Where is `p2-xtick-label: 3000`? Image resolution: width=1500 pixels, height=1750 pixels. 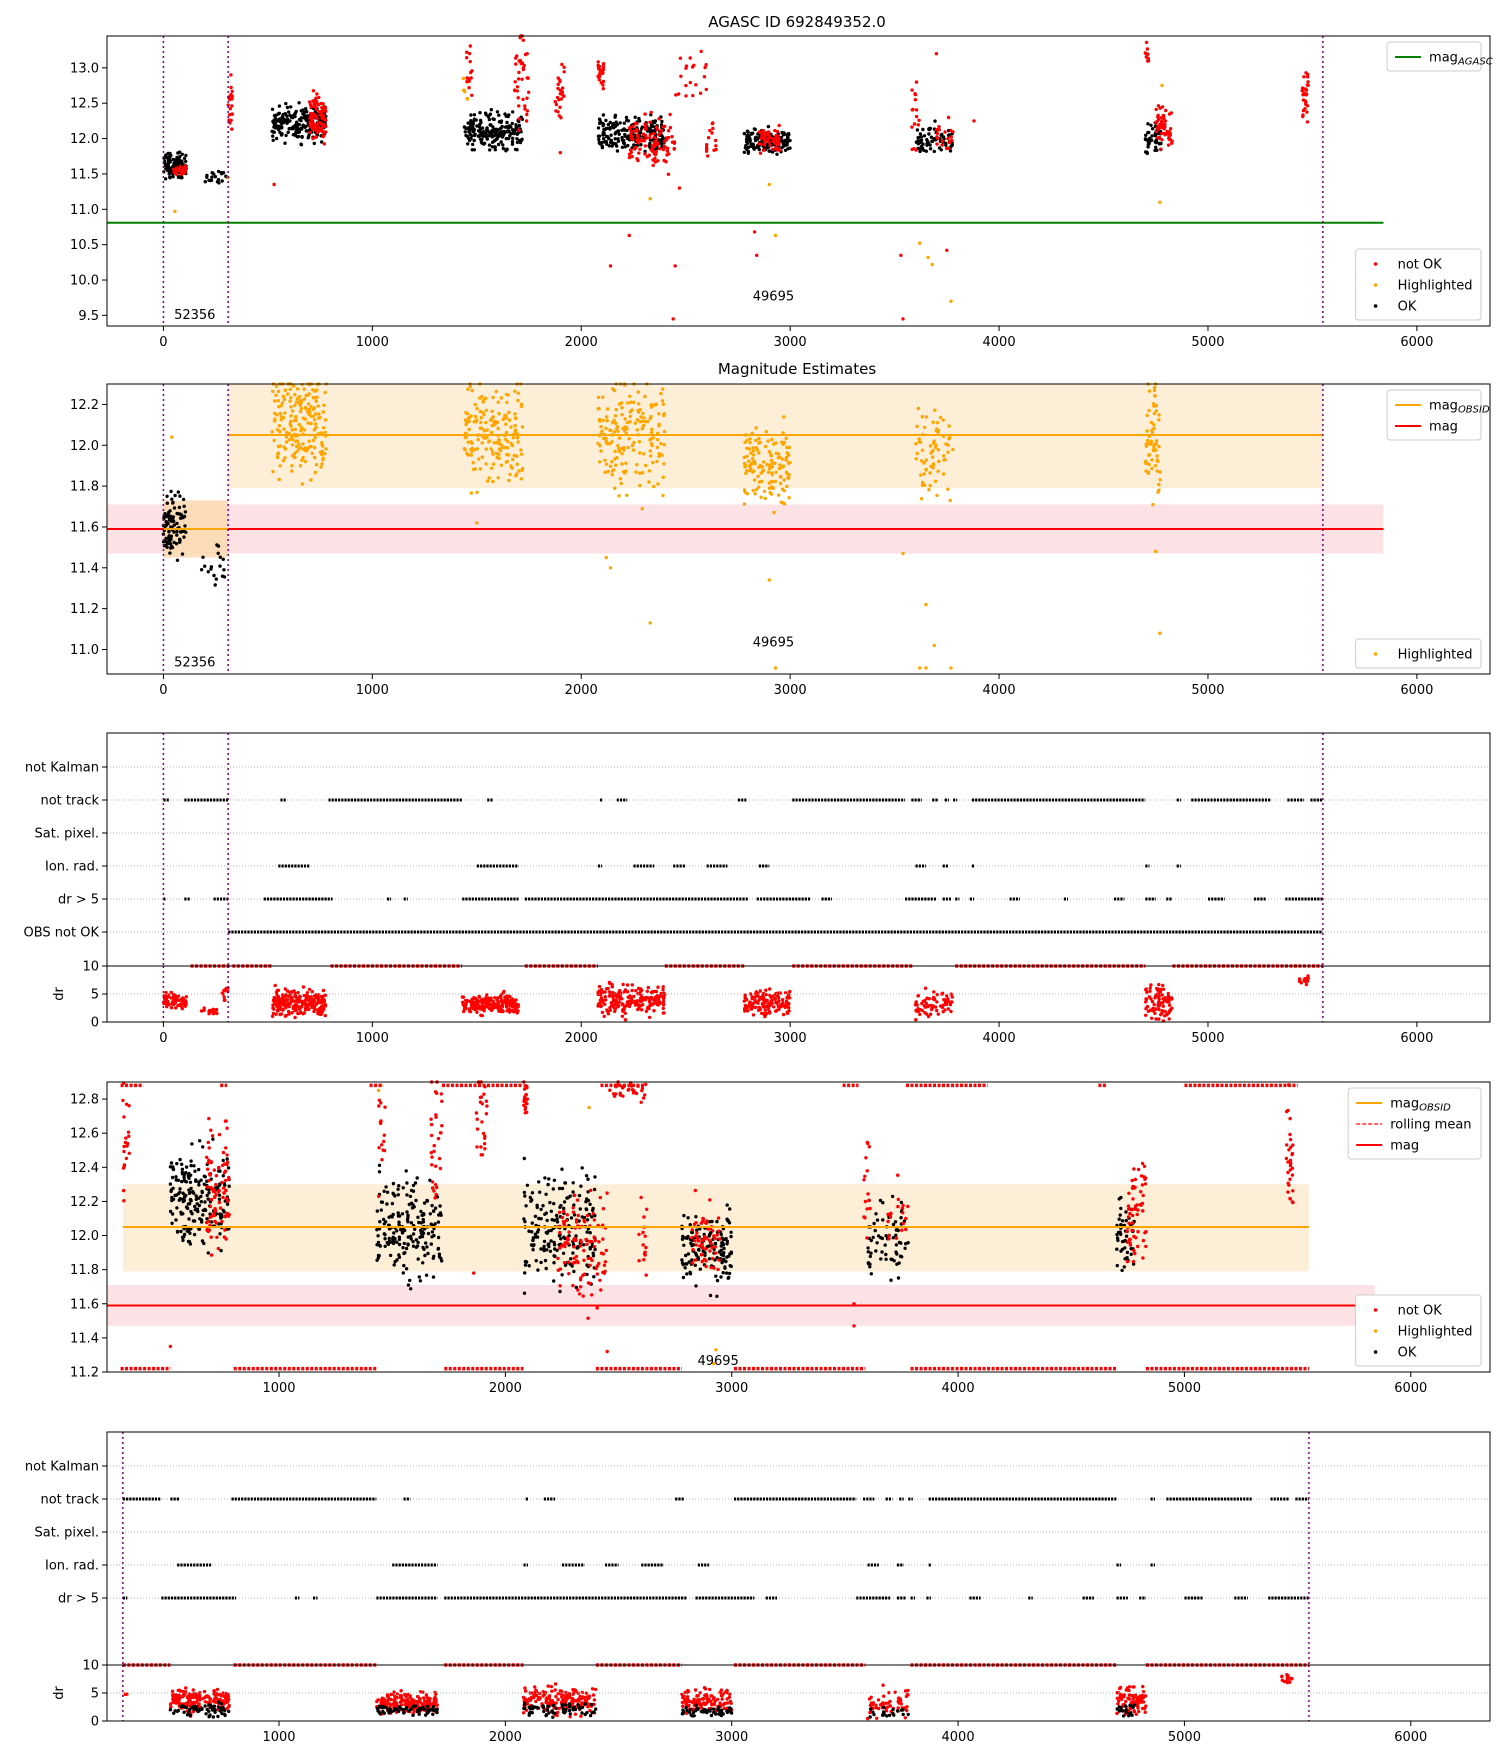
p2-xtick-label: 3000 is located at coordinates (790, 690).